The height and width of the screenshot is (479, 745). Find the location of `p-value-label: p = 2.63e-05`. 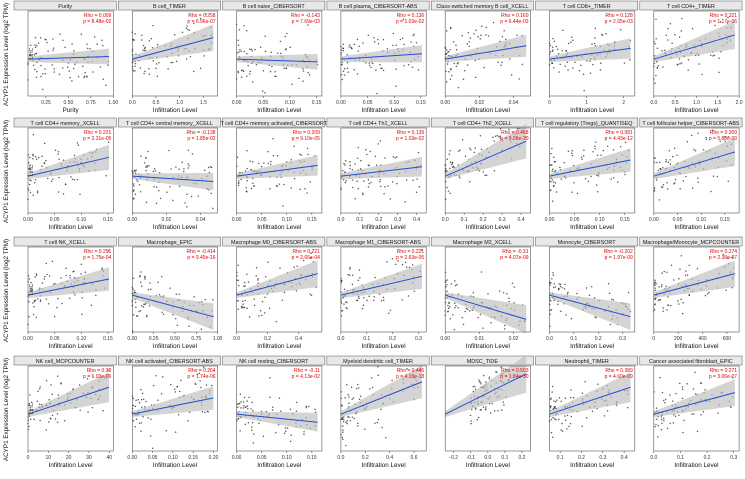

p-value-label: p = 2.63e-05 is located at coordinates (410, 258).